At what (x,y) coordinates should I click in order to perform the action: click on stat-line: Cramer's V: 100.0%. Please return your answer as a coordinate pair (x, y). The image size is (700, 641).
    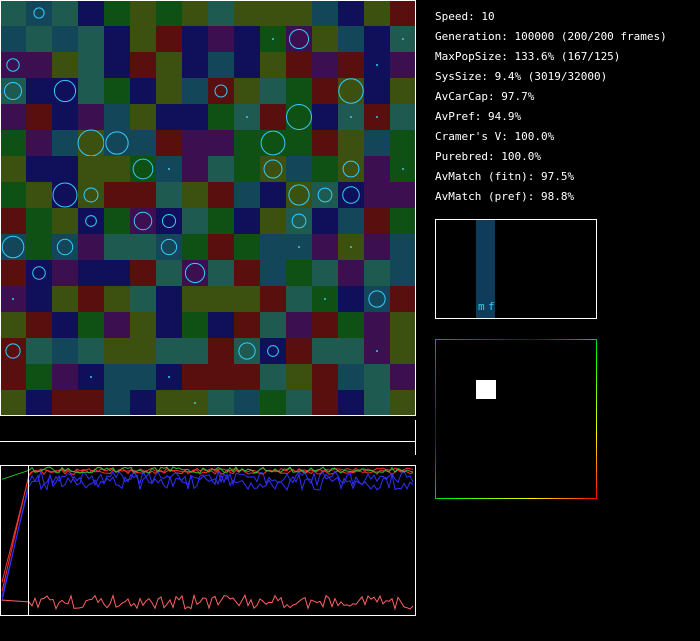
    Looking at the image, I should click on (495, 136).